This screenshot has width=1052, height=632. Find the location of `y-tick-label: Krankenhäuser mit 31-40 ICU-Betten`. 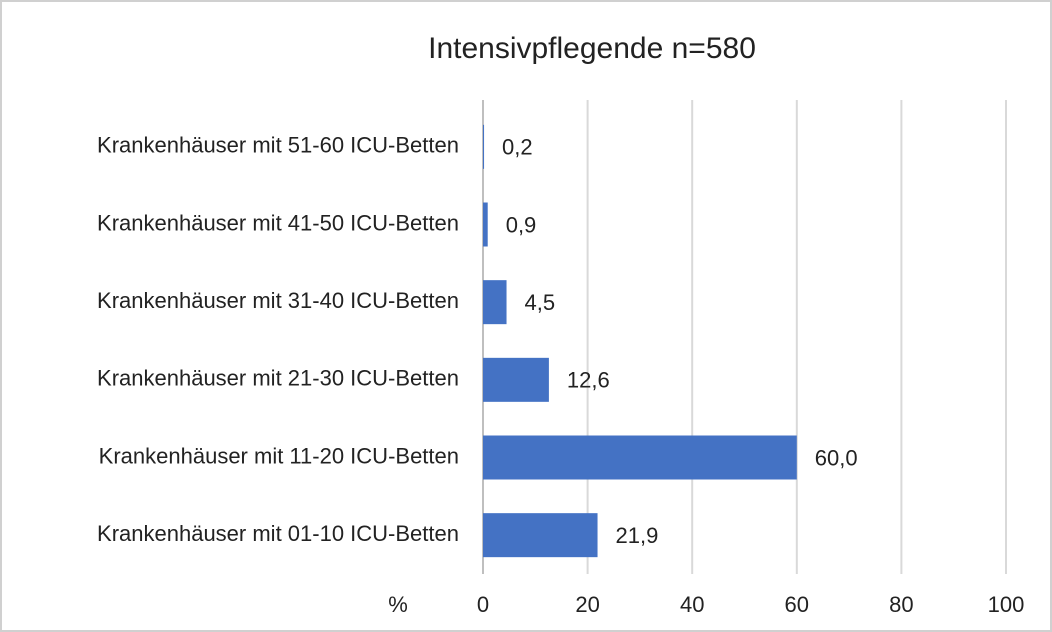

y-tick-label: Krankenhäuser mit 31-40 ICU-Betten is located at coordinates (278, 300).